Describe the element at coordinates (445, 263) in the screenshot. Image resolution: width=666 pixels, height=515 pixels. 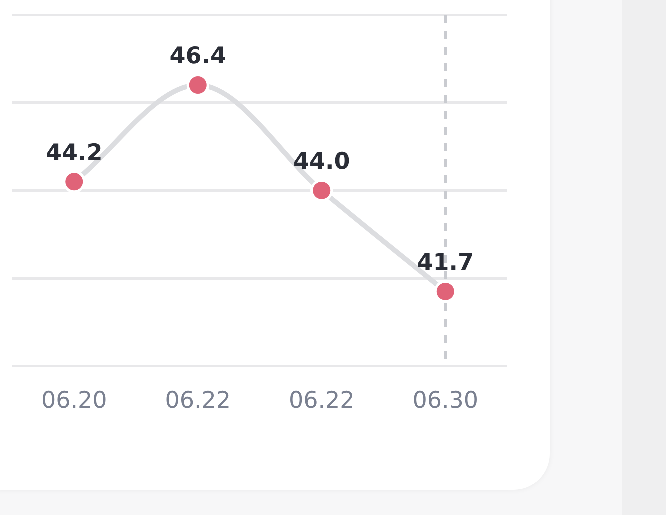
I see `data-label: 41.7` at that location.